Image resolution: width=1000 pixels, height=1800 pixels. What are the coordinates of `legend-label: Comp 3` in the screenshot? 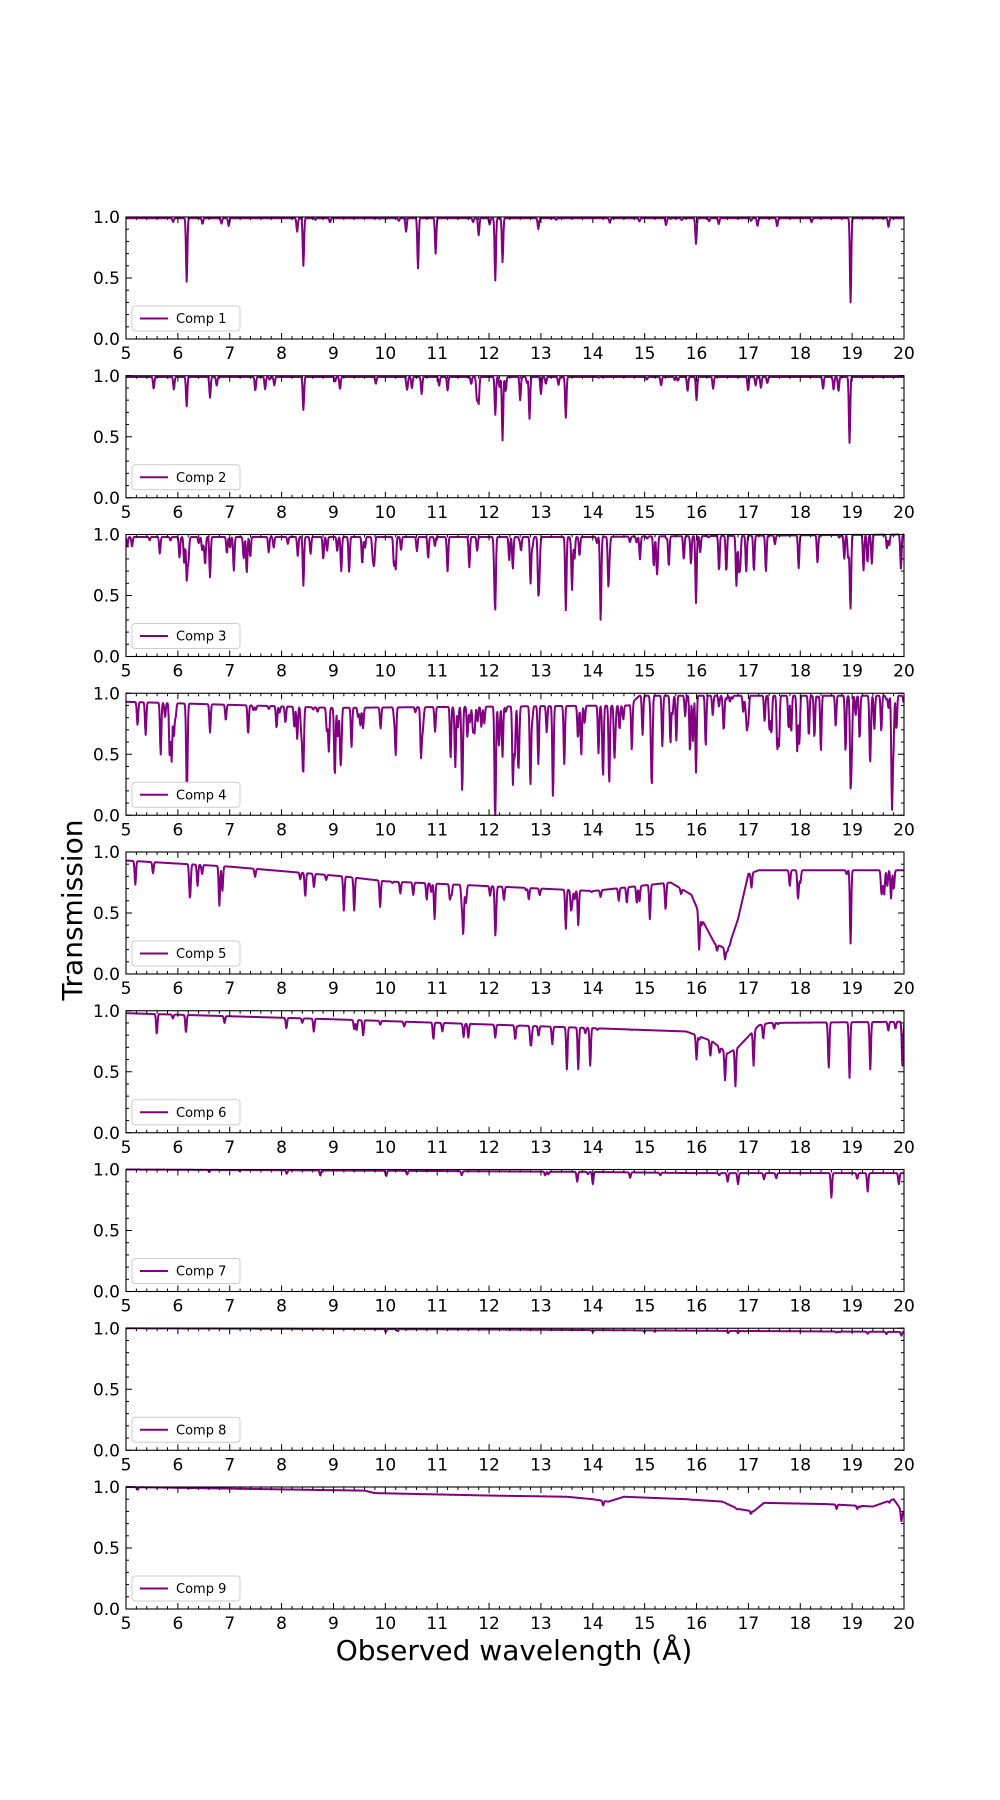 It's located at (201, 637).